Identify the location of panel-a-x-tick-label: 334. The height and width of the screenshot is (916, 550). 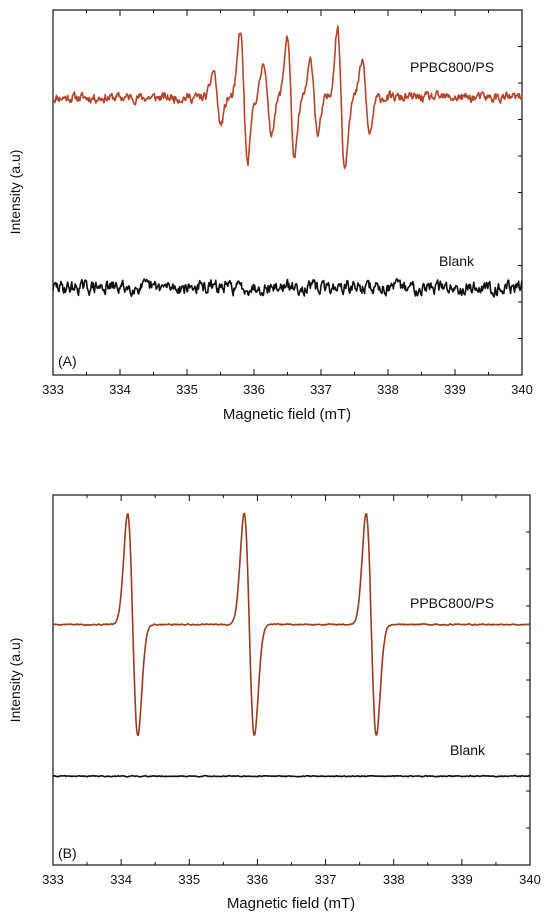
(120, 389).